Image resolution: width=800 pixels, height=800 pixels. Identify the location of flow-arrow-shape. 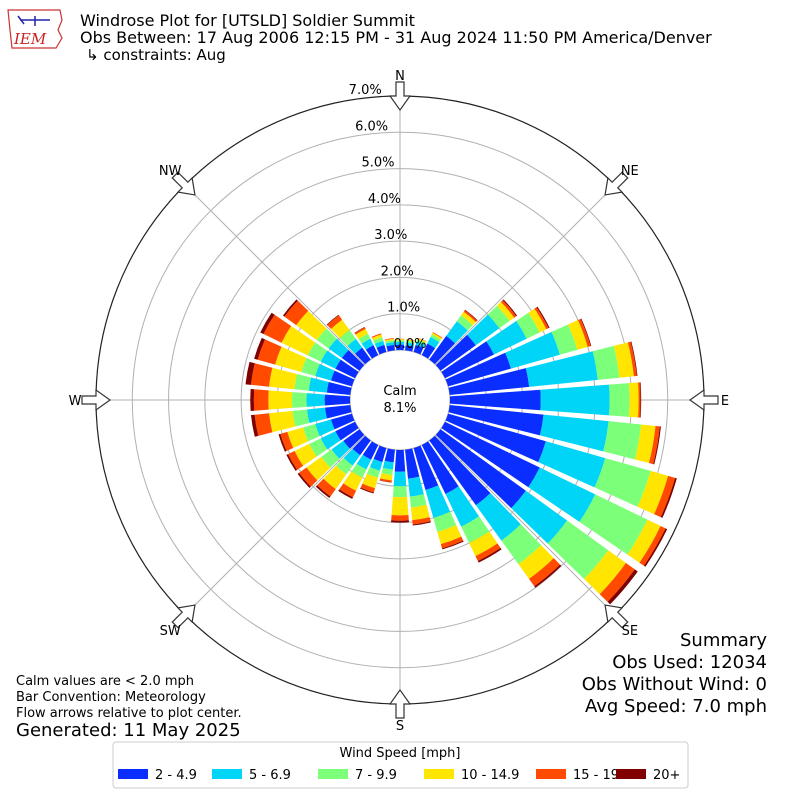
(183, 616).